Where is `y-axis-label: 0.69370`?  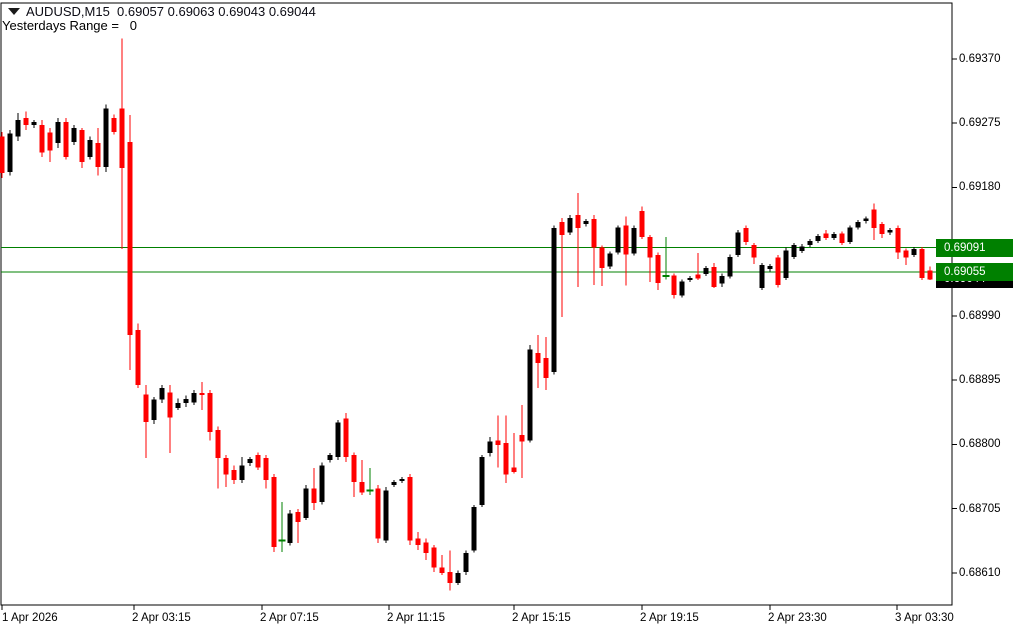 y-axis-label: 0.69370 is located at coordinates (980, 59).